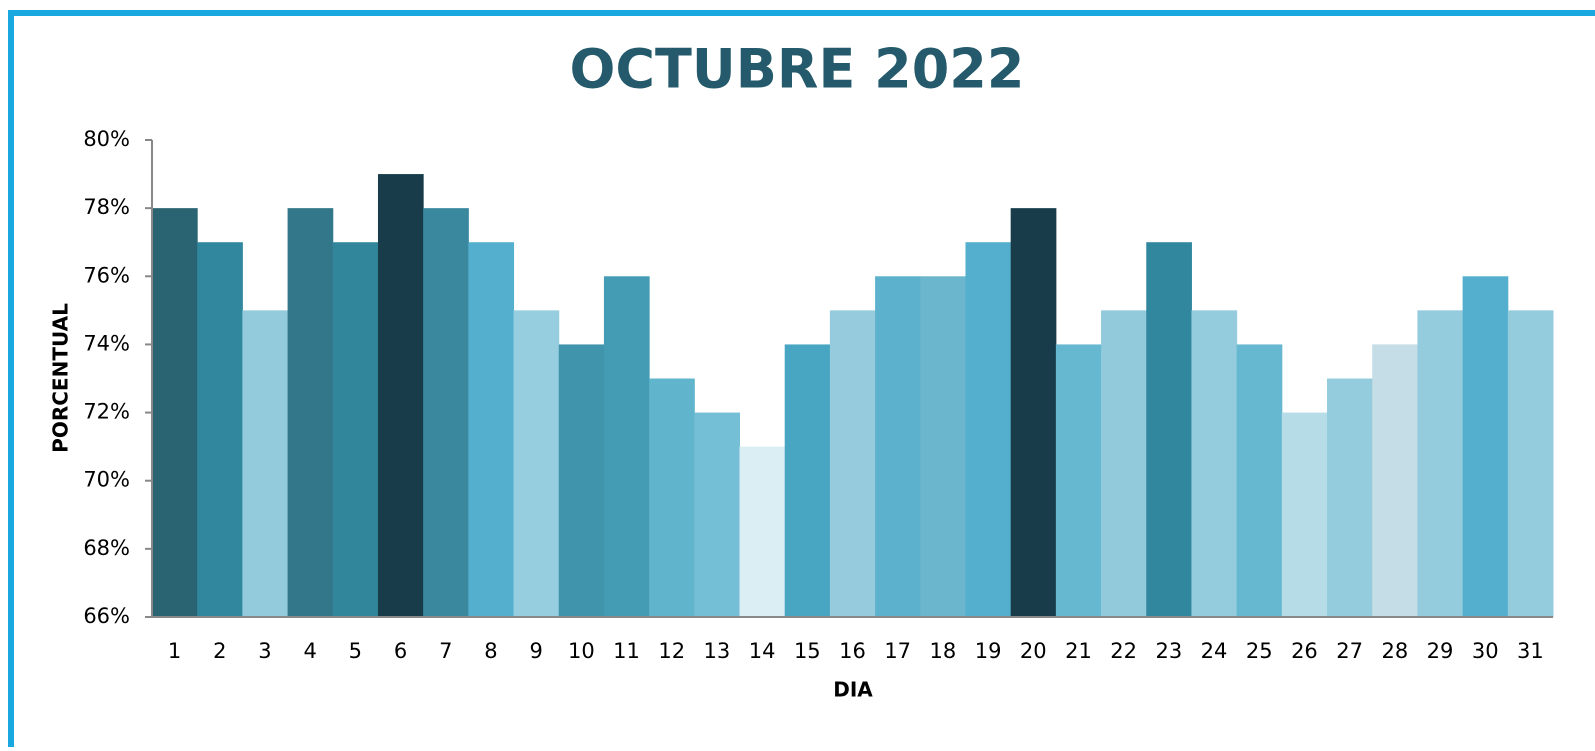  Describe the element at coordinates (106, 412) in the screenshot. I see `y-tick-label: 72%` at that location.